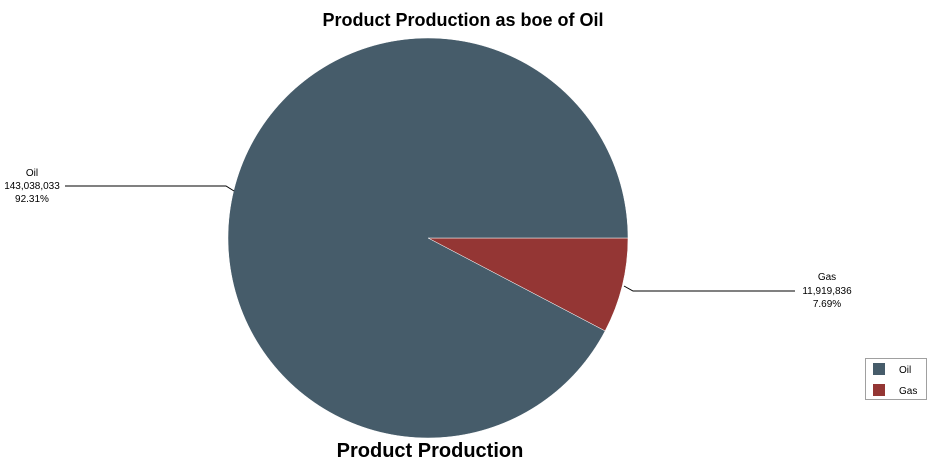  I want to click on oil-label-value: 143,038,033, so click(32, 186).